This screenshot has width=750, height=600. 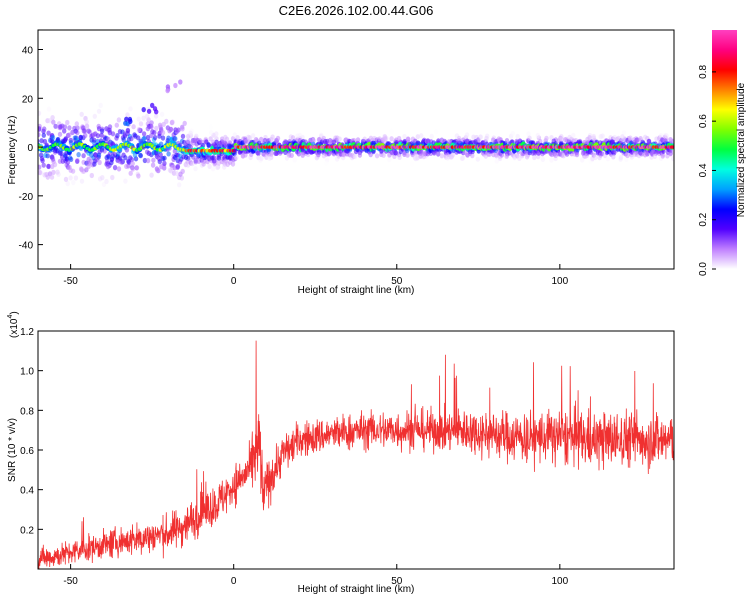 I want to click on spectrogram-ylabel: Frequency (Hz), so click(x=12, y=150).